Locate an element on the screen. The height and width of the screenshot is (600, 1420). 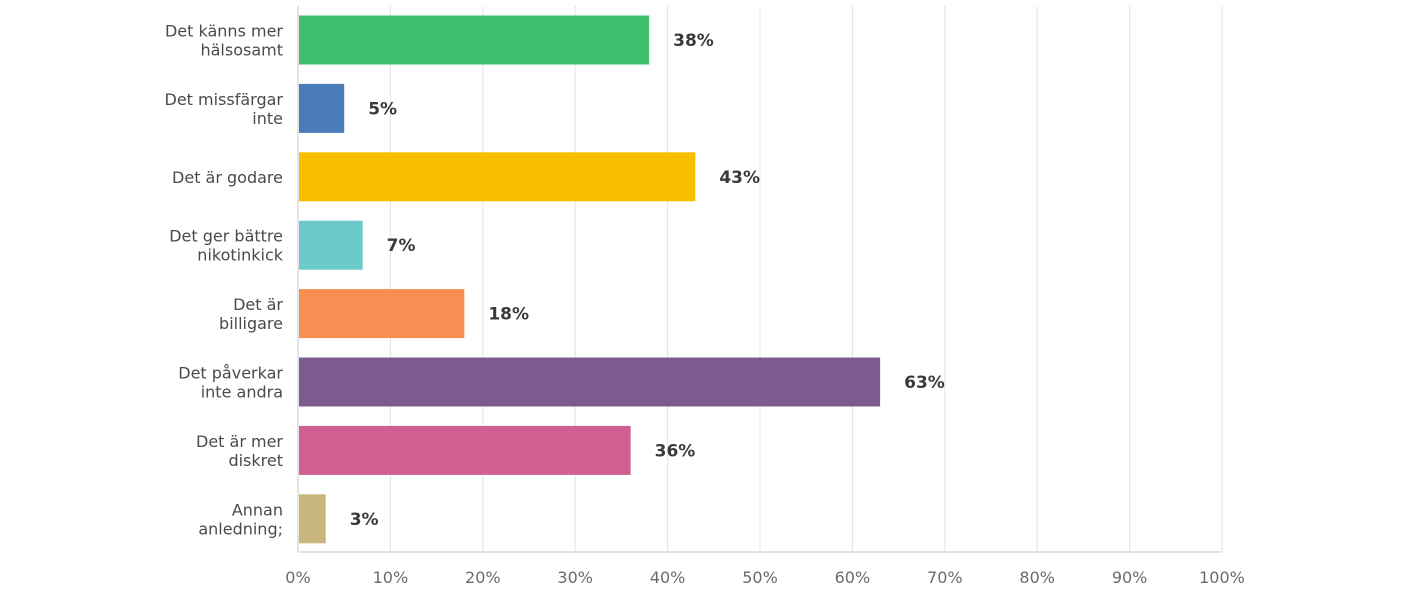
category-label: Det är godare is located at coordinates (227, 177).